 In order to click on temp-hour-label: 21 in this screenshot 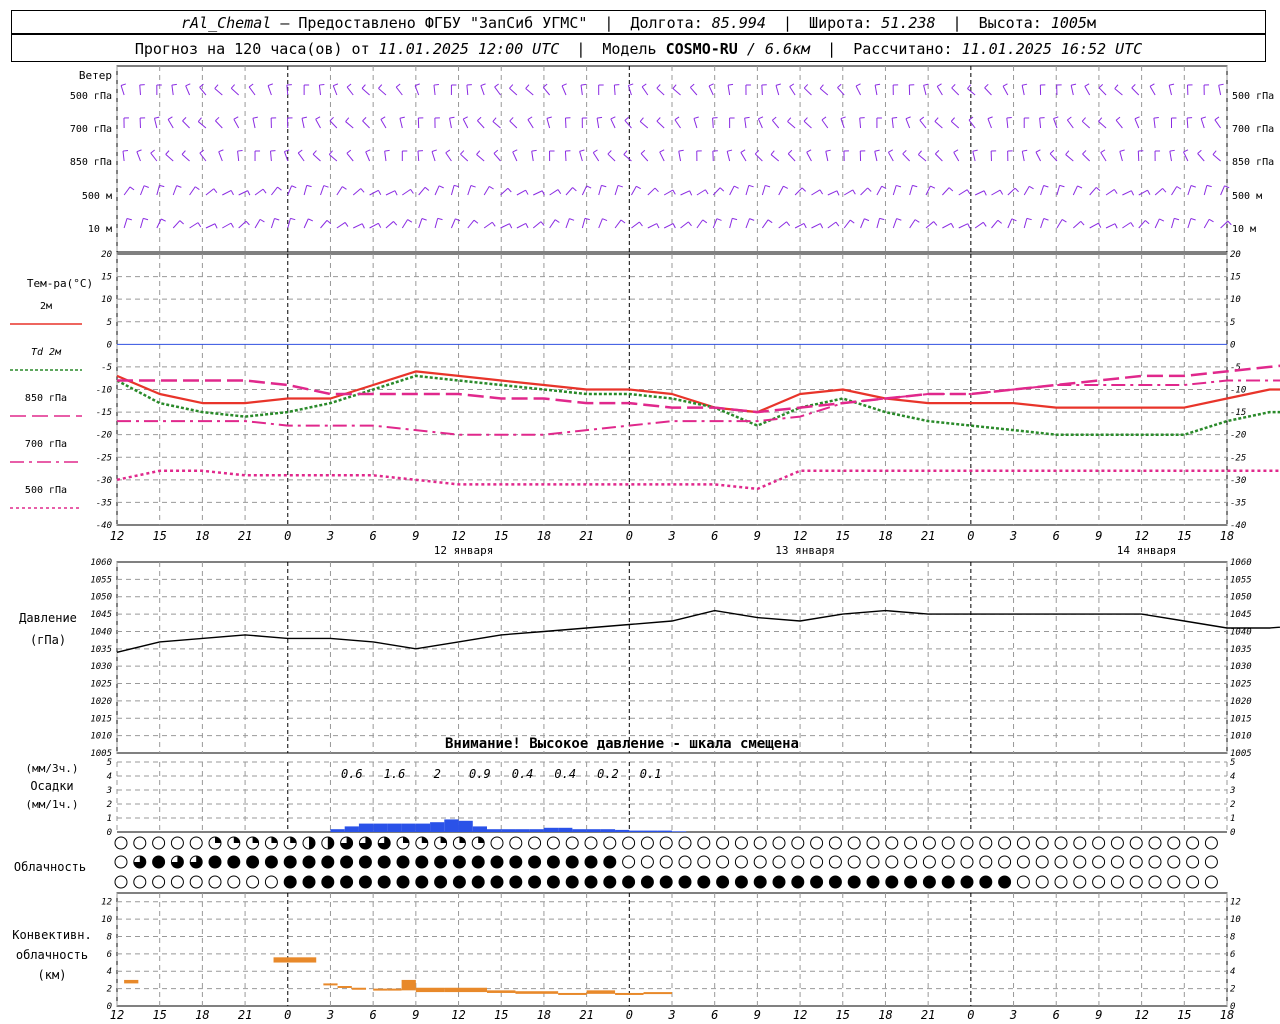, I will do `click(245, 536)`.